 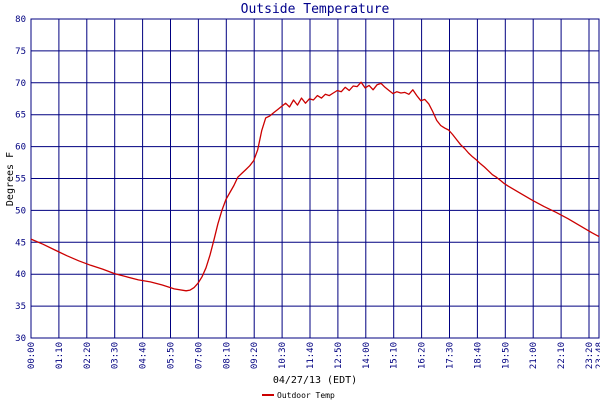 I want to click on y-tick-label: 50, so click(x=20, y=211).